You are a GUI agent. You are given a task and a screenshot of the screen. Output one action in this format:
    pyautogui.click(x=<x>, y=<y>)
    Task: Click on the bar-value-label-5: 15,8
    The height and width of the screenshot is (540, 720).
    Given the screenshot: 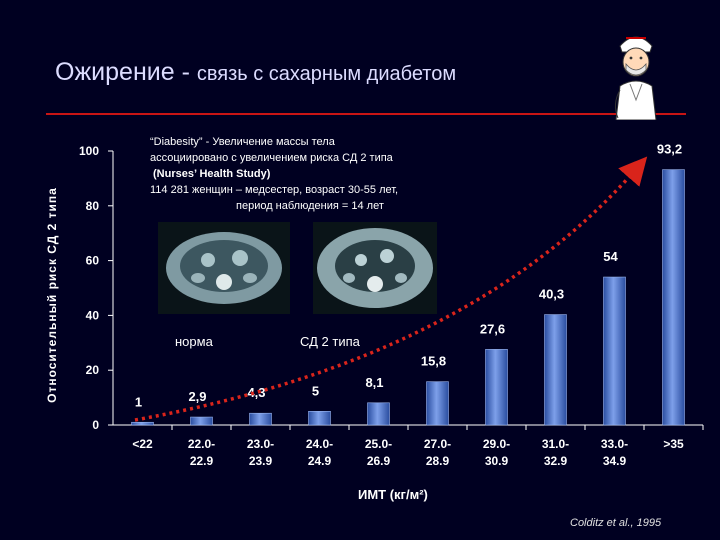 What is the action you would take?
    pyautogui.click(x=433, y=361)
    